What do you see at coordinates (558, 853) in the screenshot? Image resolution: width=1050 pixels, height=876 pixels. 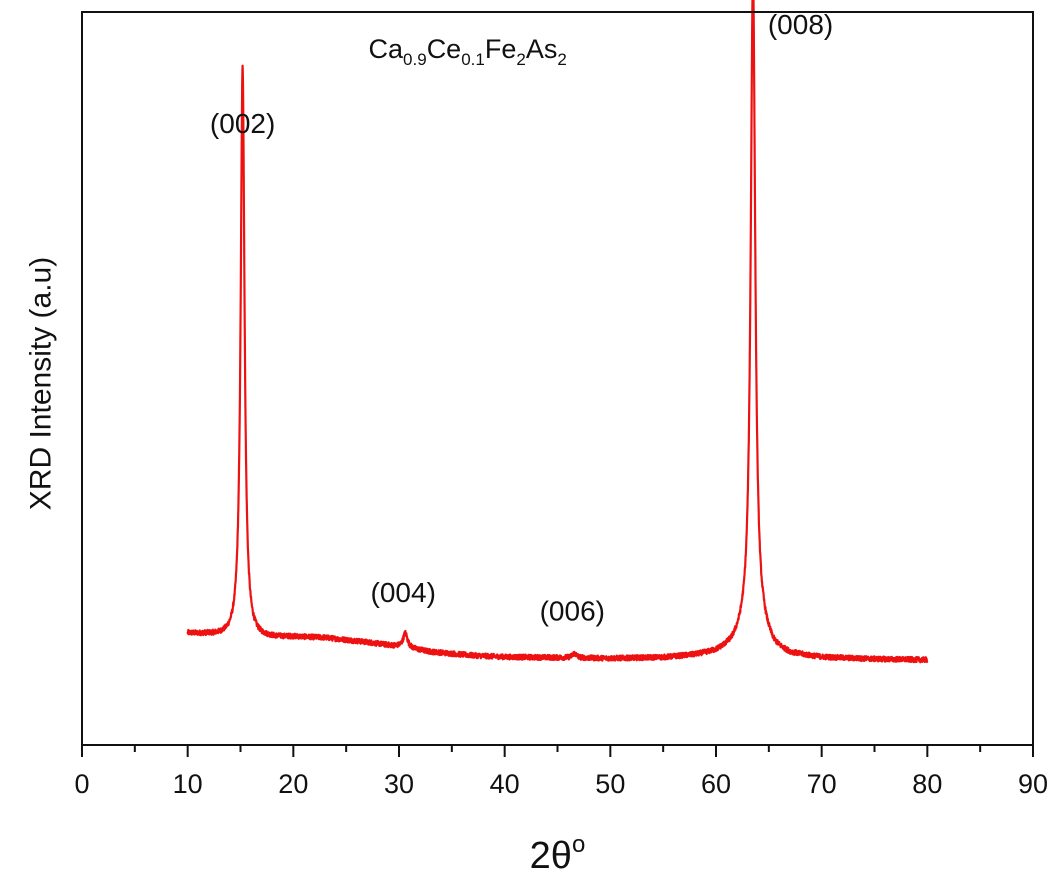 I see `x-axis-label: 2θo` at bounding box center [558, 853].